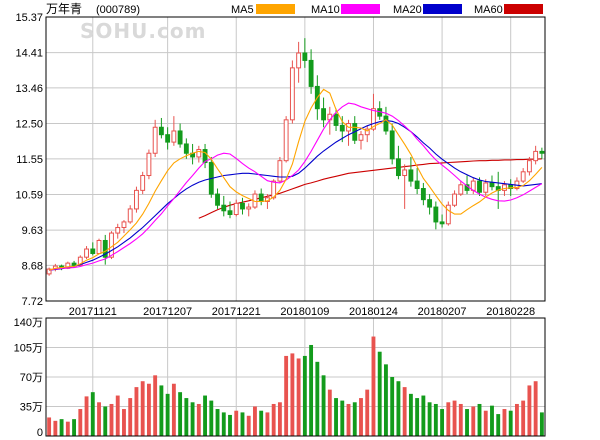  Describe the element at coordinates (275, 9) in the screenshot. I see `legend-ma5-swatch` at that location.